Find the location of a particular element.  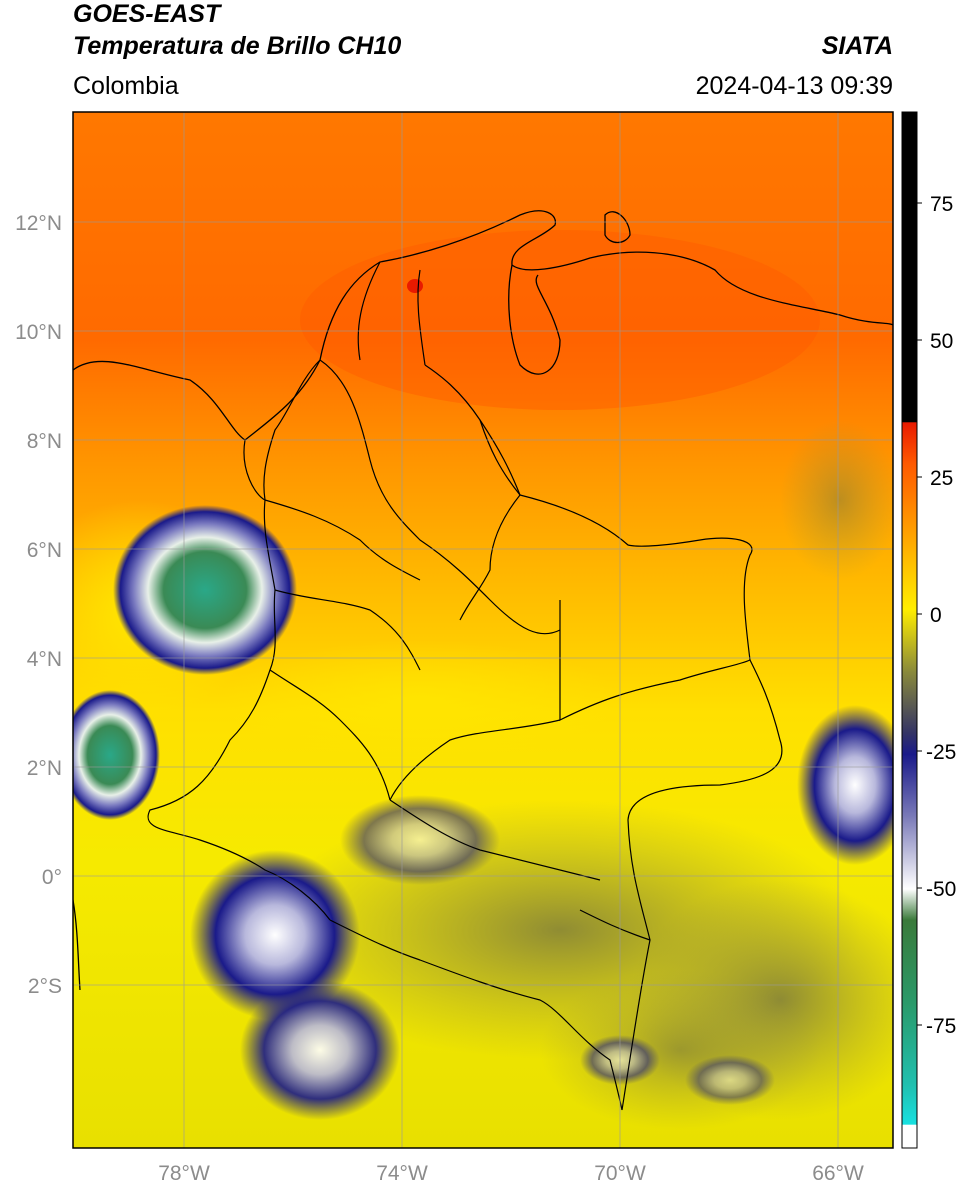

colorbar-label: 75 is located at coordinates (941, 204).